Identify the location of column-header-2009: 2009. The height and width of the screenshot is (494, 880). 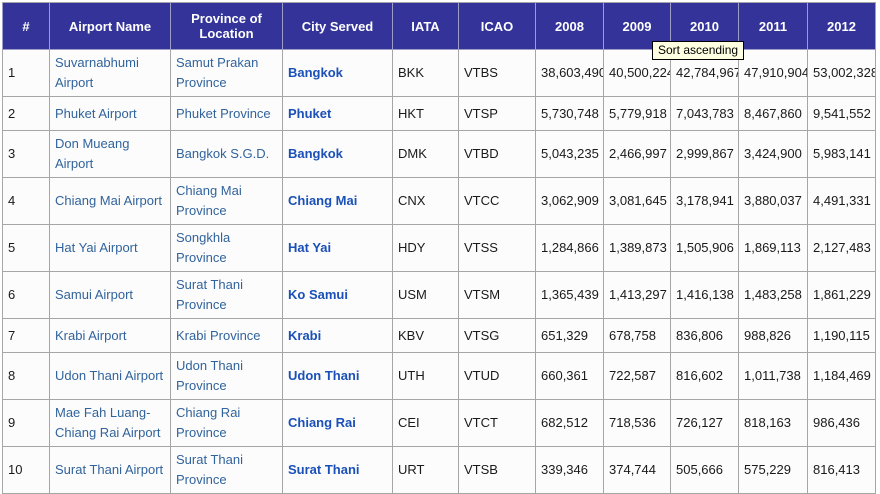
(637, 26).